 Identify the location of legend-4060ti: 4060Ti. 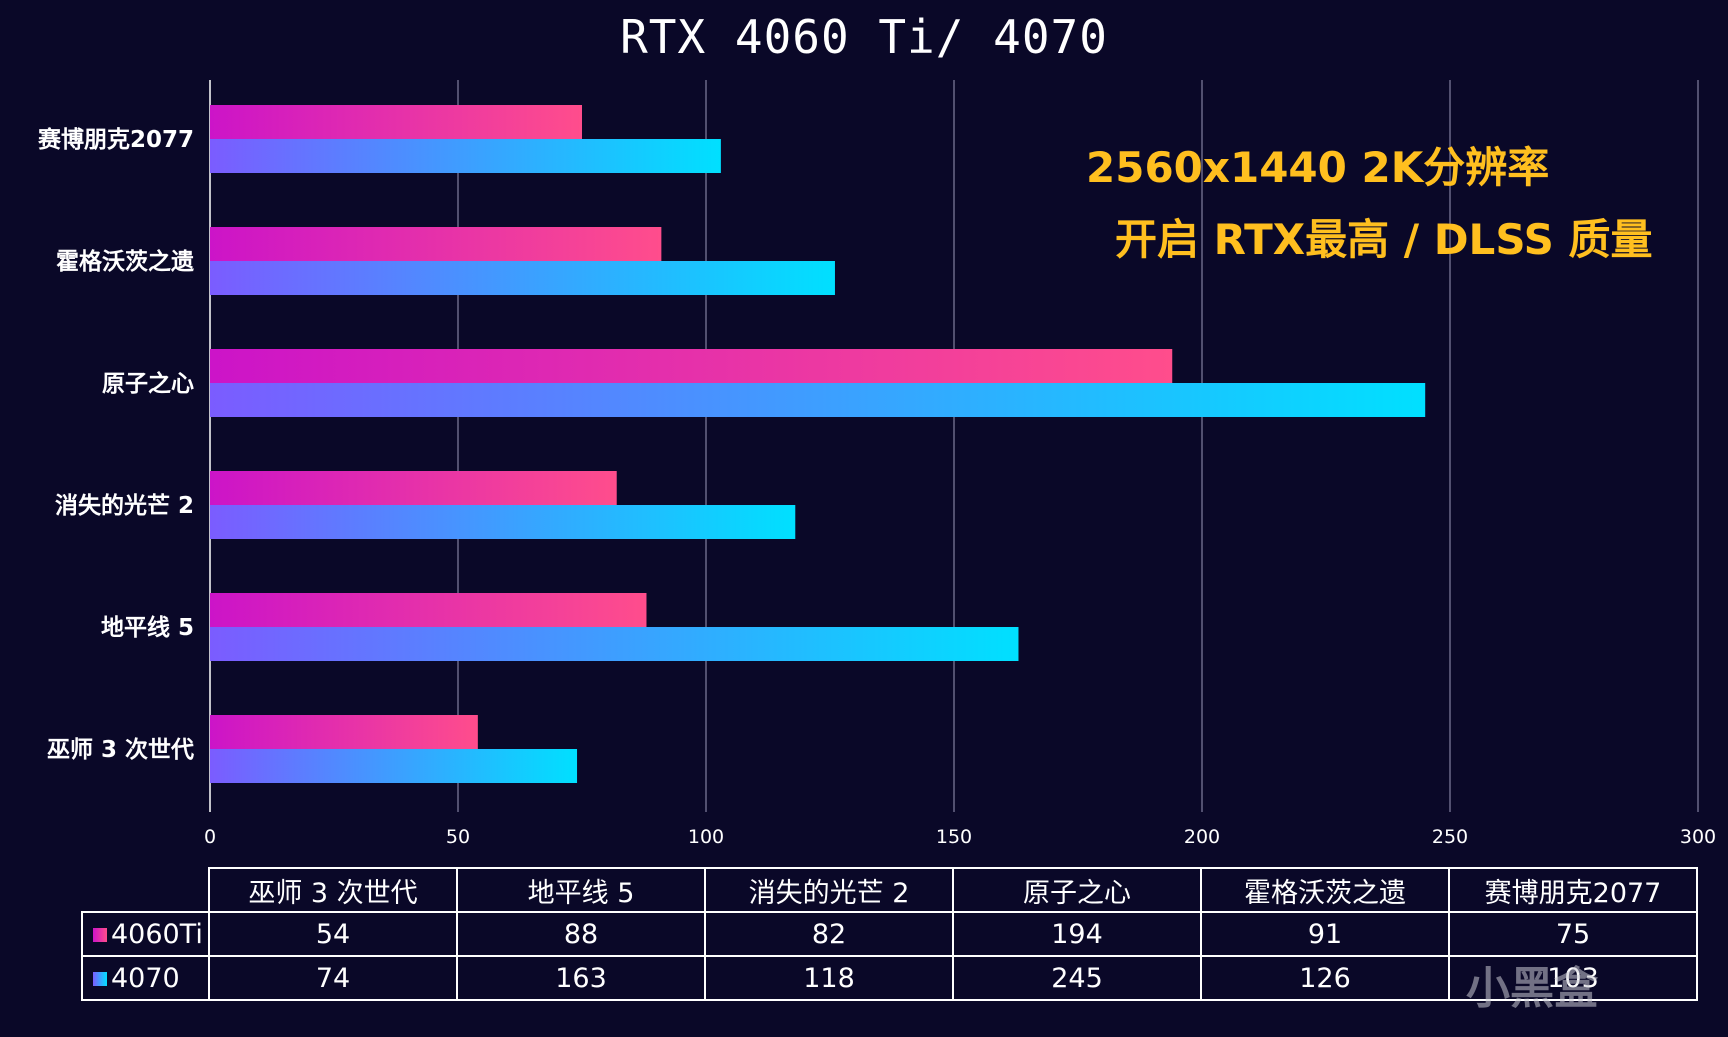
(145, 934).